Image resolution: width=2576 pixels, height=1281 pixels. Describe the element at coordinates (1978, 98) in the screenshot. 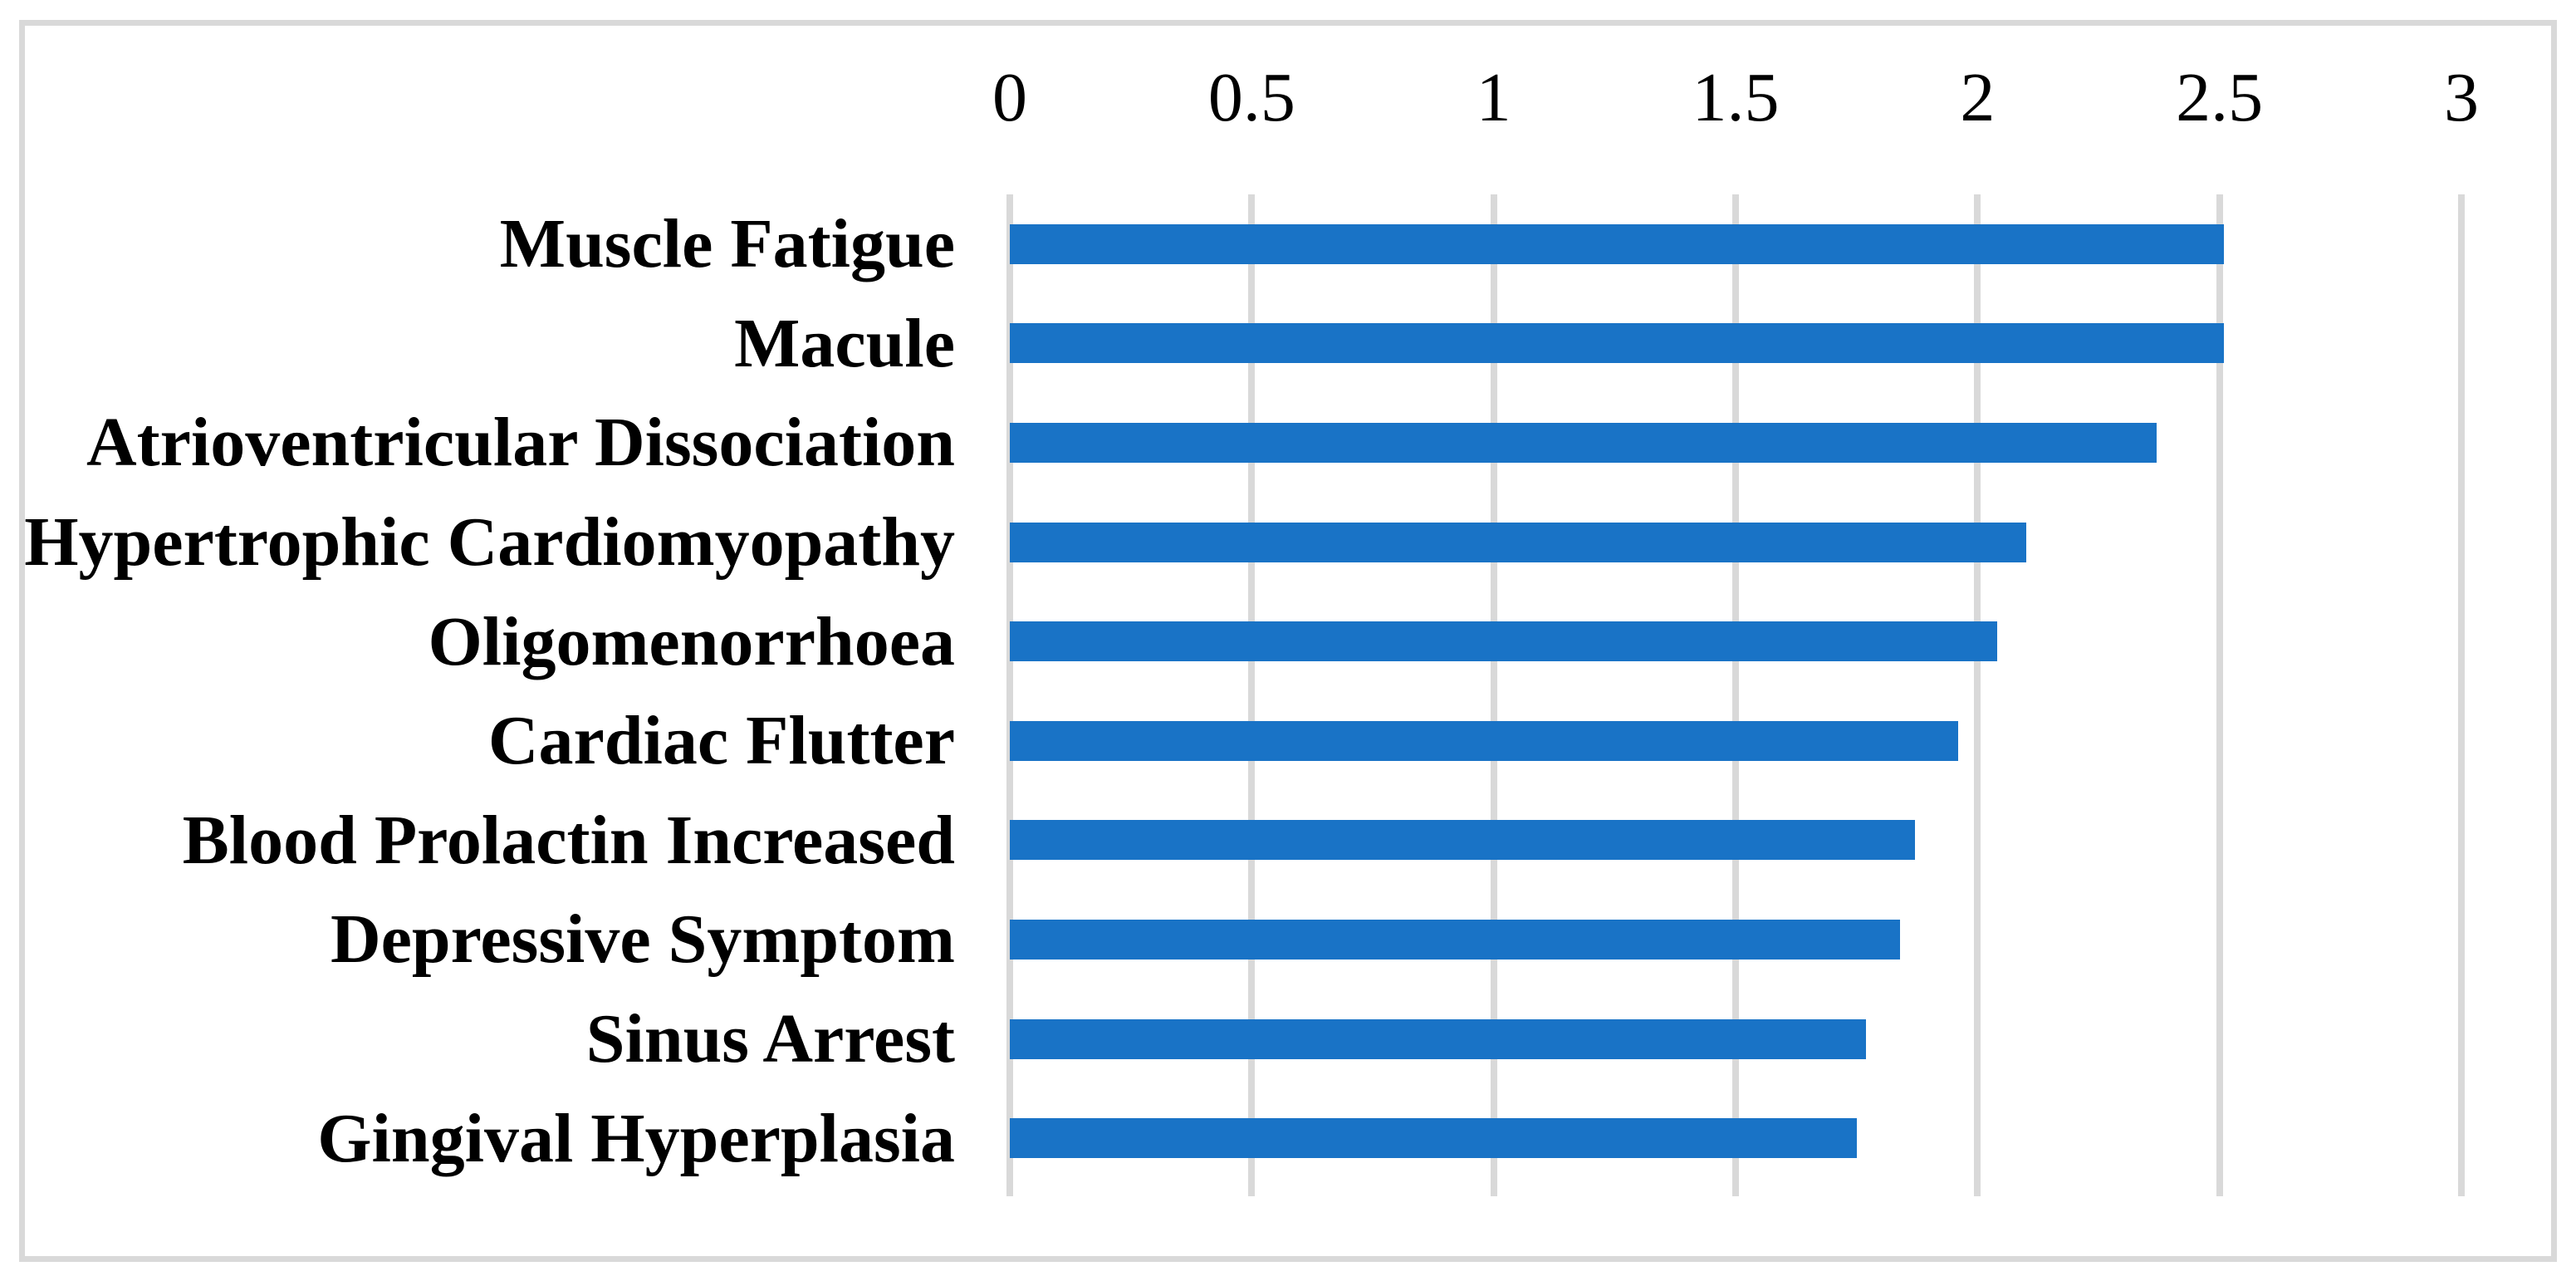

I see `x-tick-label: 2` at that location.